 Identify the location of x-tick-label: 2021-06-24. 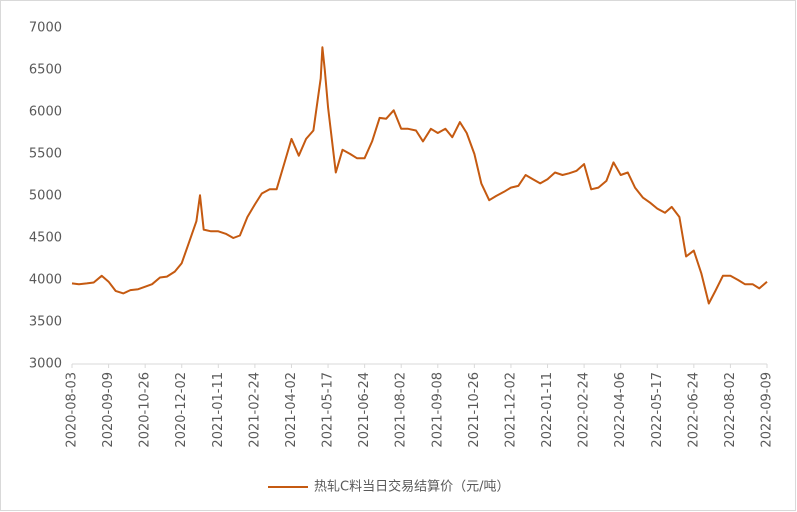
(364, 410).